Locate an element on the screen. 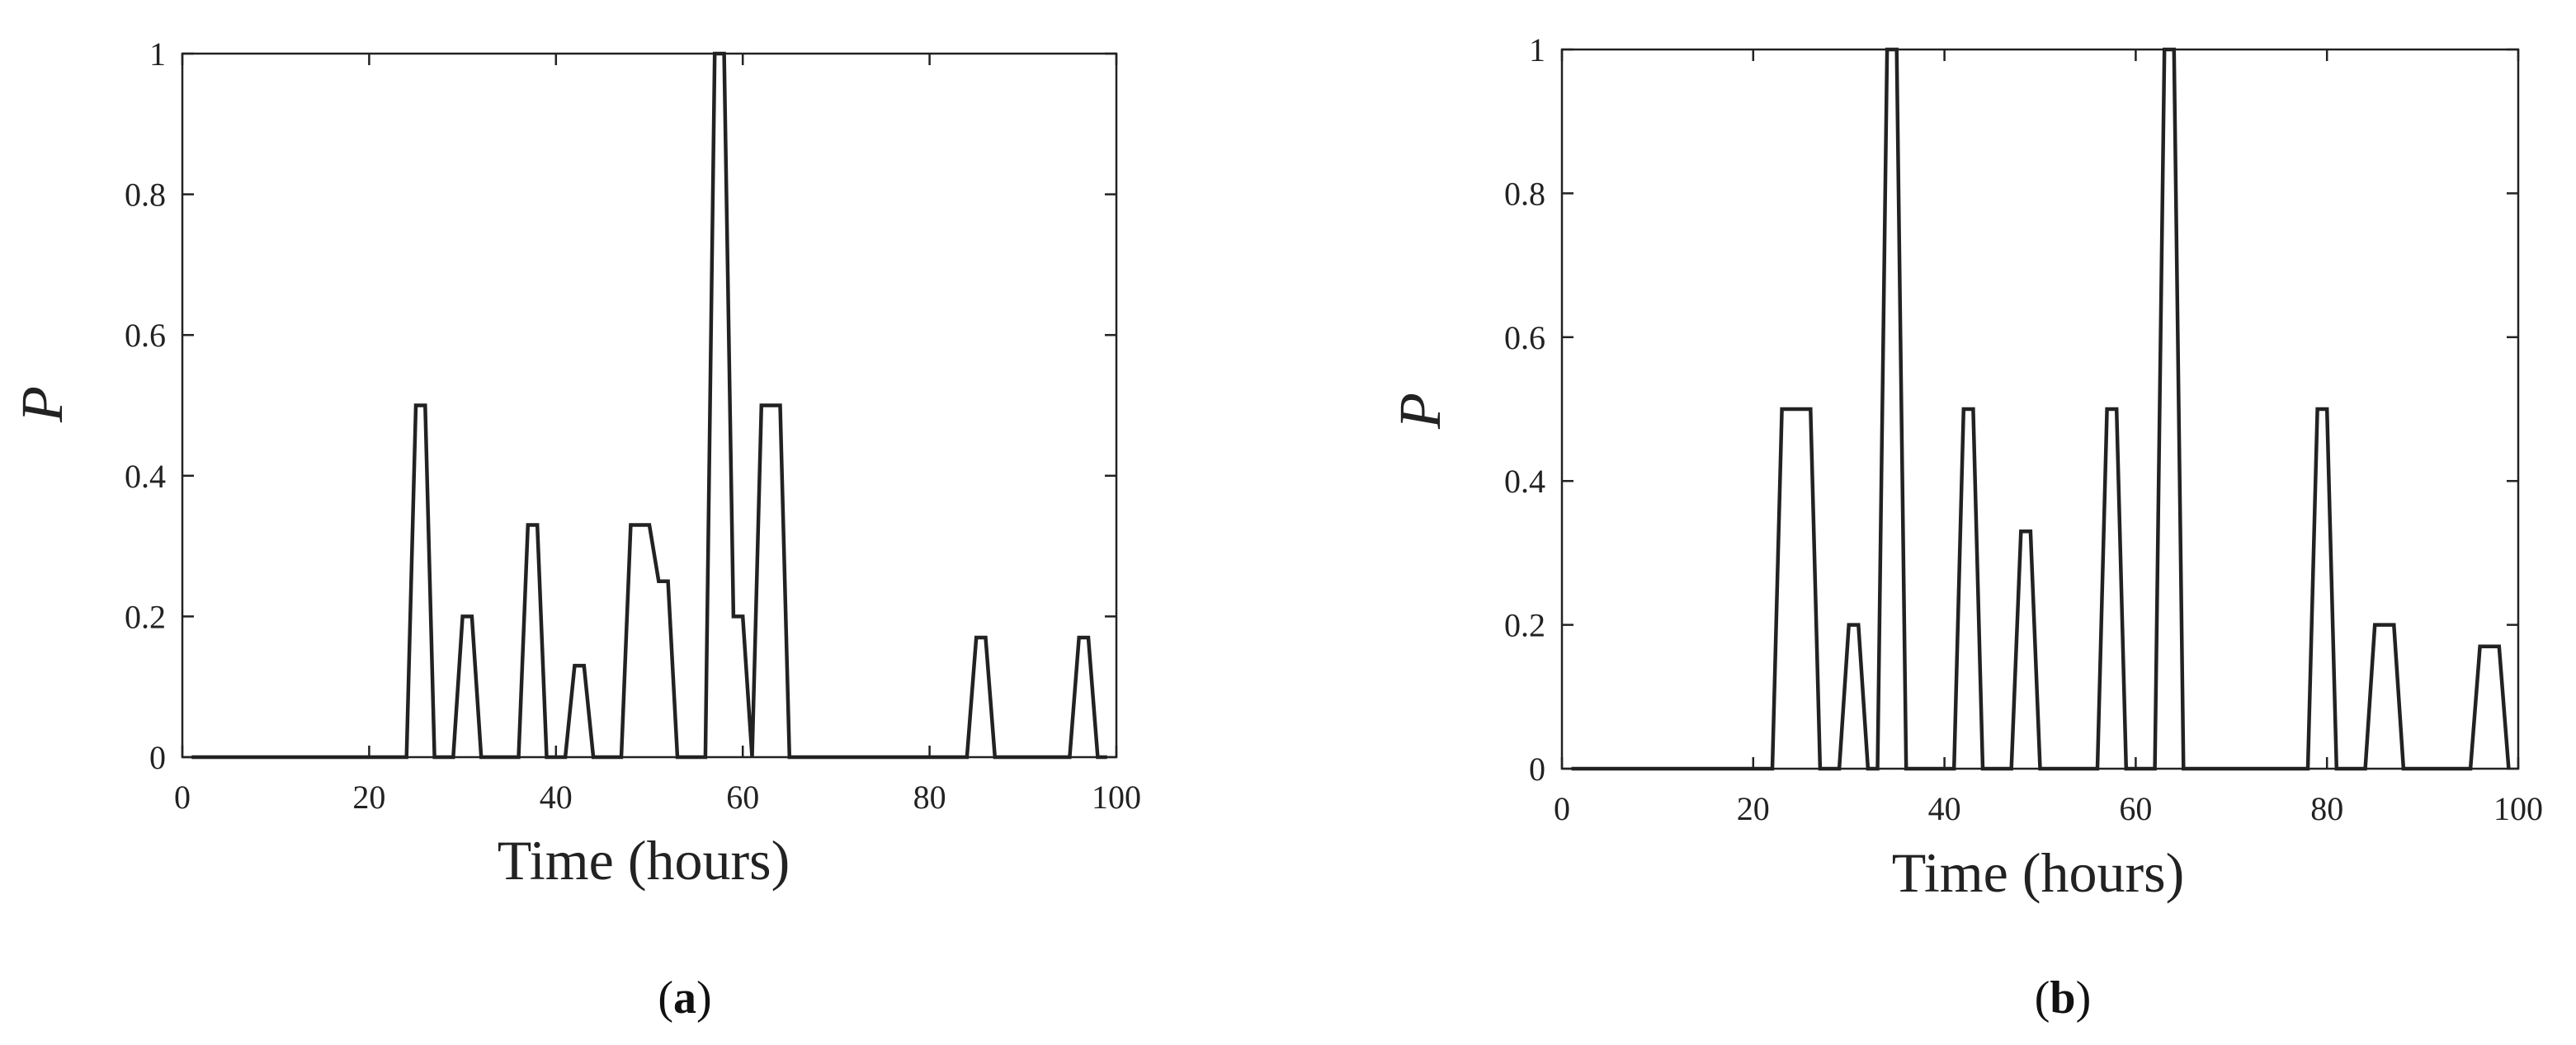  panel-label-a: (a) is located at coordinates (684, 998).